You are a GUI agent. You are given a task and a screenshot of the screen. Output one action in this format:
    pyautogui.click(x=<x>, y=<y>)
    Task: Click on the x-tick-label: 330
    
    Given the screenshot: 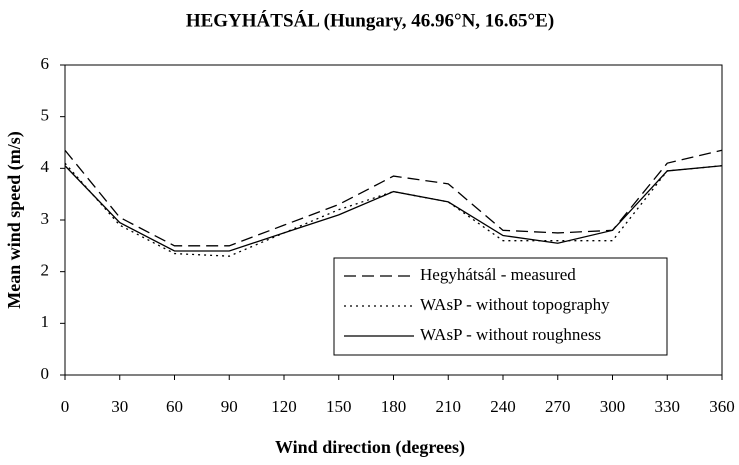 What is the action you would take?
    pyautogui.click(x=668, y=406)
    